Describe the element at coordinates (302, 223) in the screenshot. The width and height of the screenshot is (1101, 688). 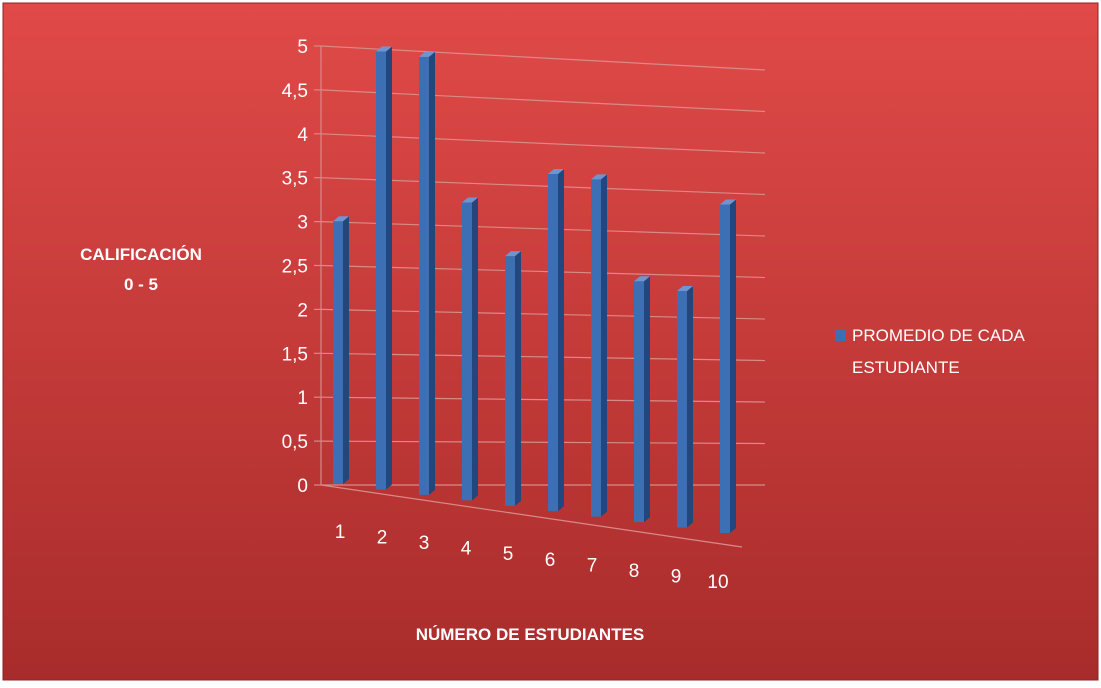
I see `y-tick-label: 3` at that location.